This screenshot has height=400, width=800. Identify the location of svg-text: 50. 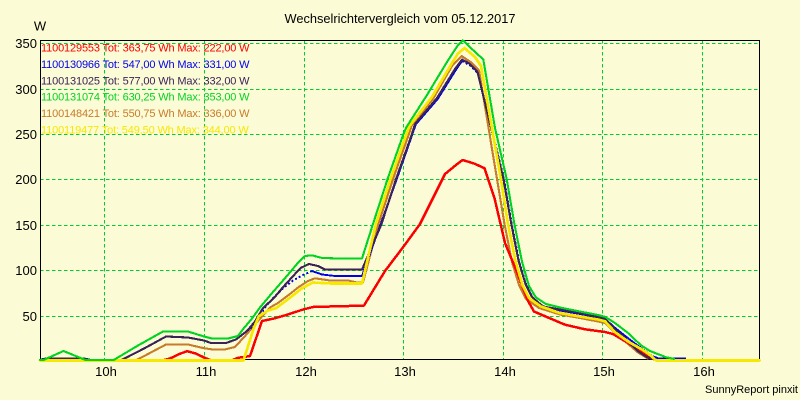
(30, 316).